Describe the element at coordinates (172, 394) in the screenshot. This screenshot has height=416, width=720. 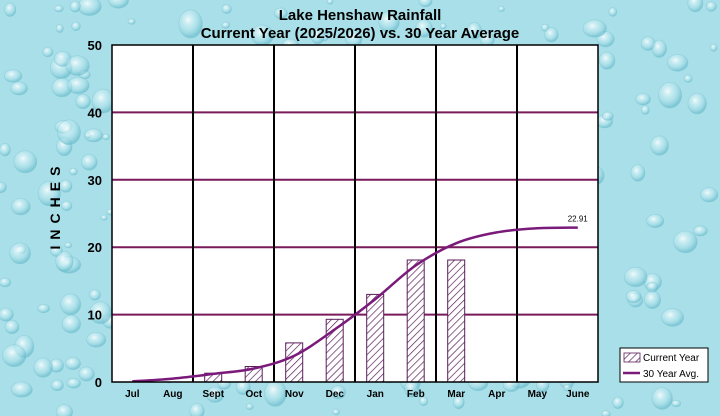
I see `x-tick-label: Aug` at that location.